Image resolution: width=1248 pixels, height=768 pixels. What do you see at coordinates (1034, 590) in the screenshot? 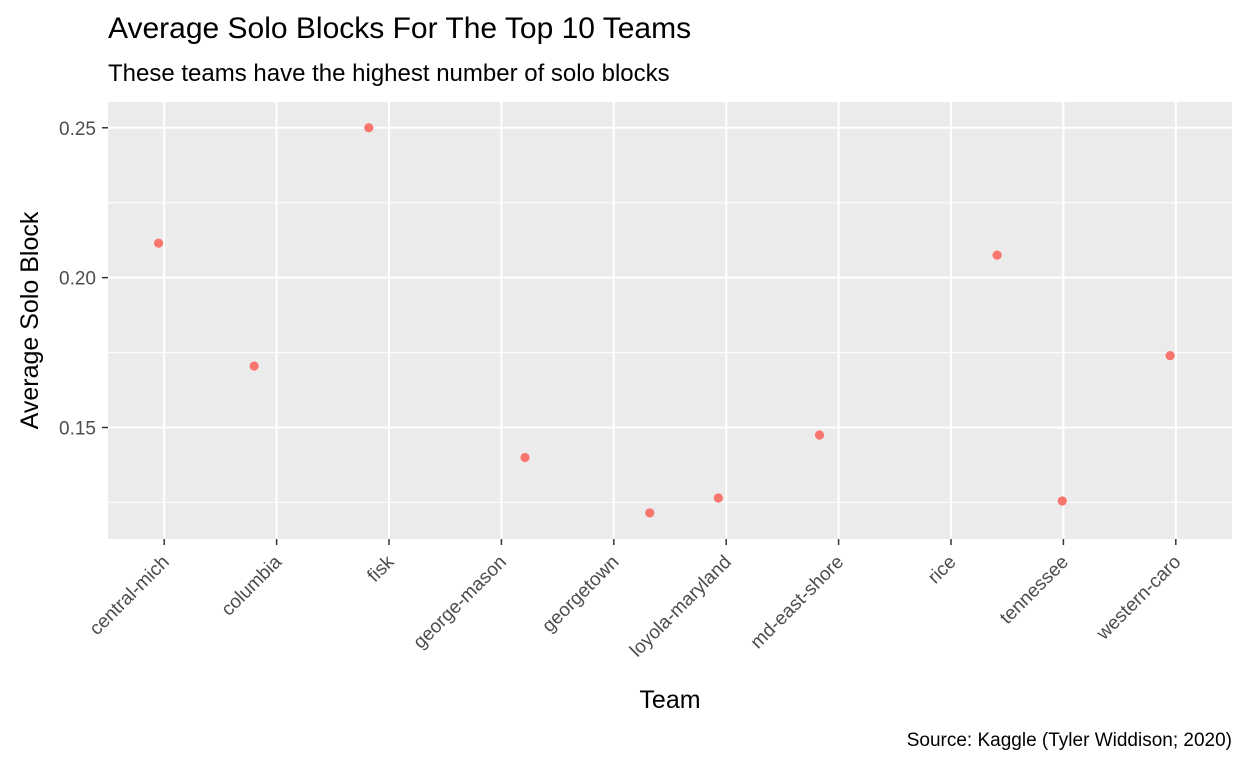
I see `x-tick-label: tennessee` at bounding box center [1034, 590].